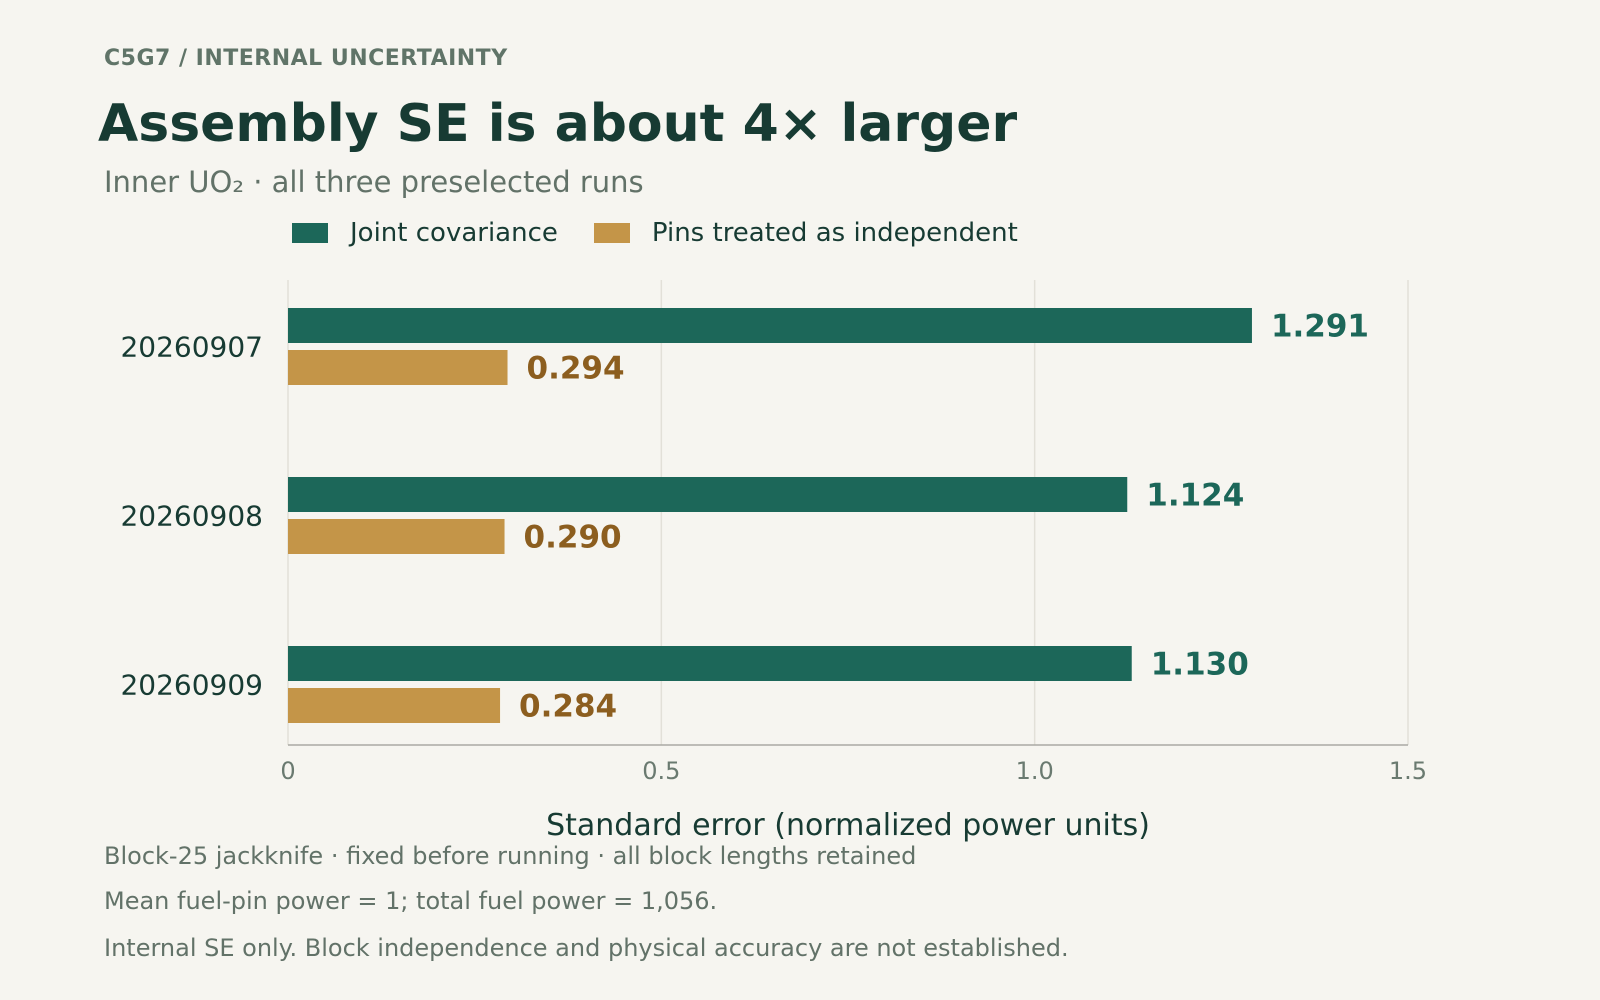 This screenshot has height=1000, width=1600. Describe the element at coordinates (1320, 327) in the screenshot. I see `data-label-joint-20260907: 1.291` at that location.